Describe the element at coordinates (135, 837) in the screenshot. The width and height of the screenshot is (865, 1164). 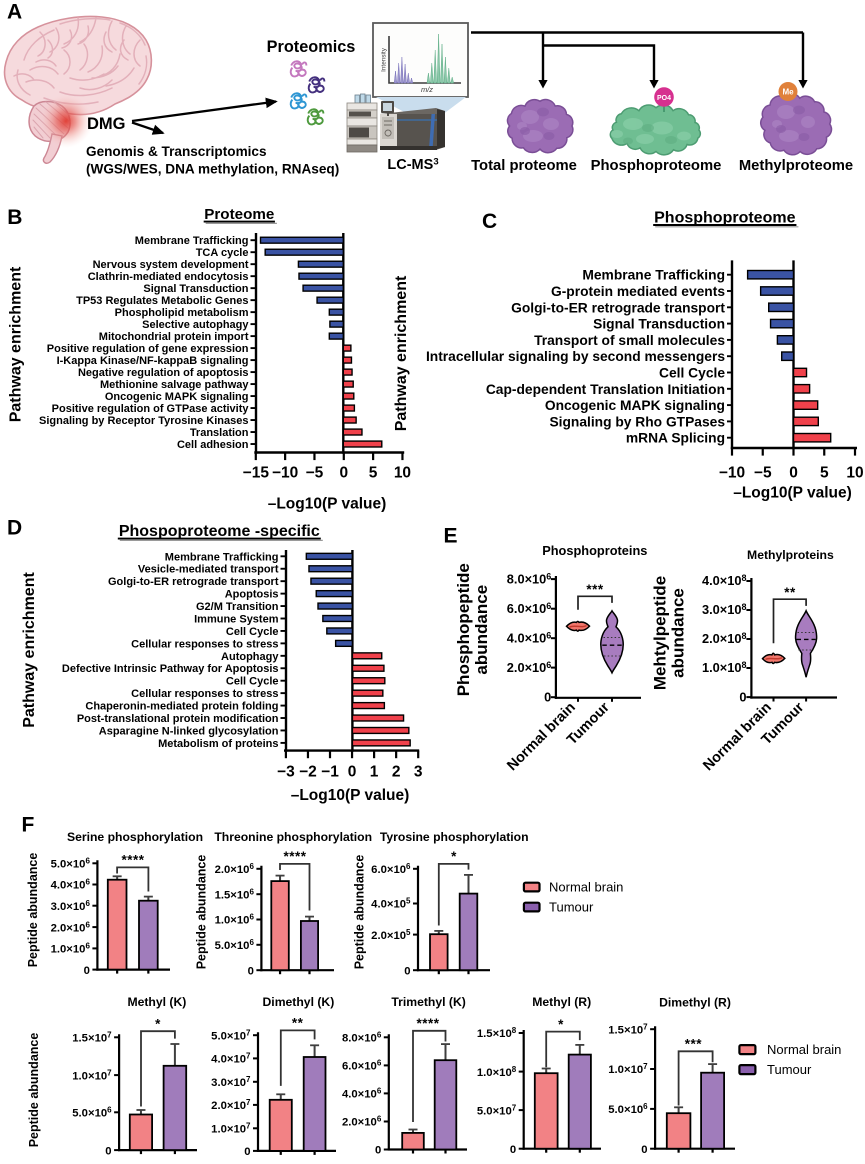
I see `svg-text: Serine phosphorylation` at that location.